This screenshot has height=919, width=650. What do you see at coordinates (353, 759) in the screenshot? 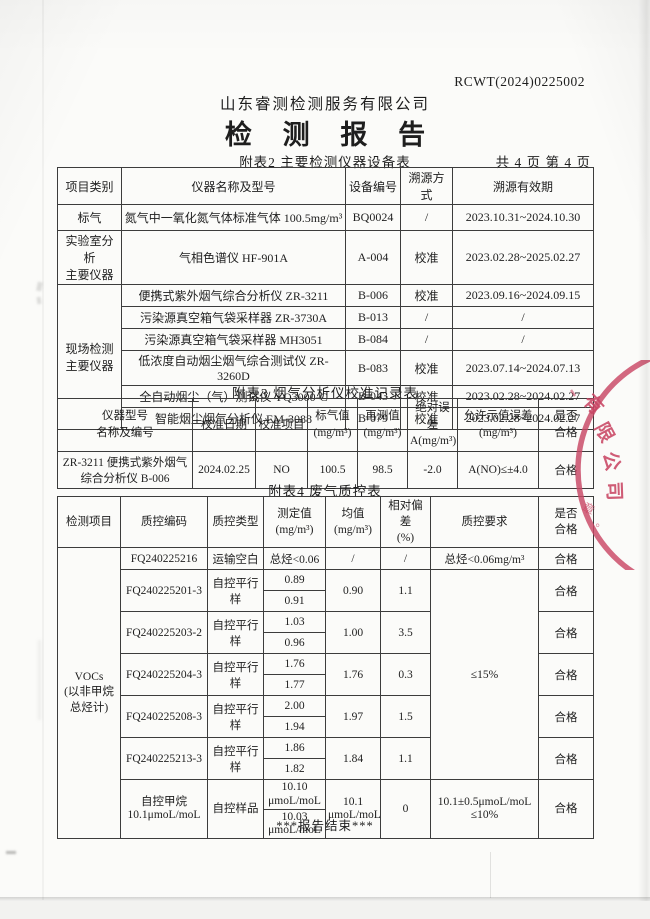
I see `table-cell: 1.84` at bounding box center [353, 759].